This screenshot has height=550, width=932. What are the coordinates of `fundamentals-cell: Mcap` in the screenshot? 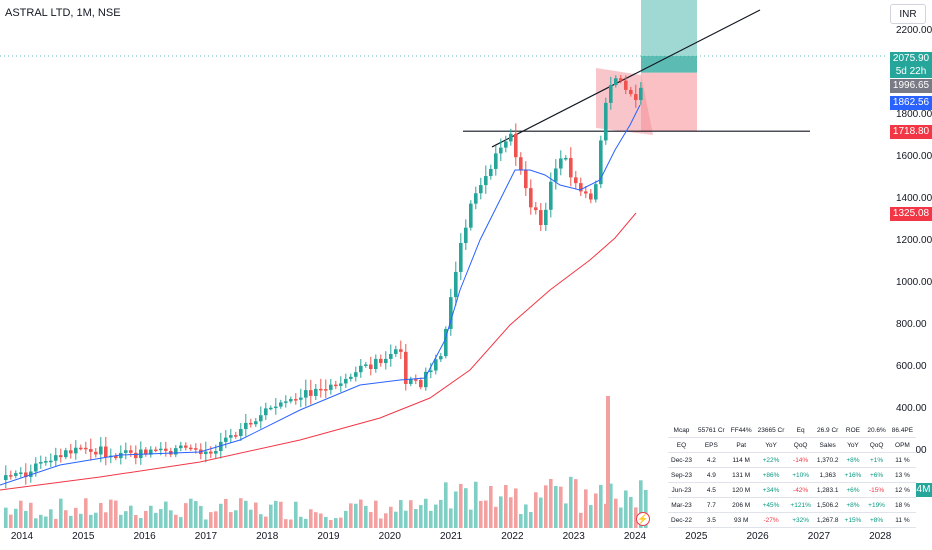 It's located at (681, 430).